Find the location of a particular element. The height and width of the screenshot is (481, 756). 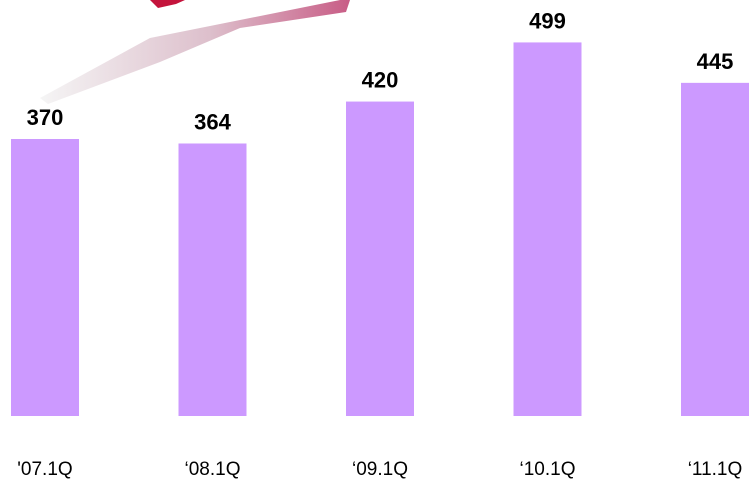

value-label-4: 499 is located at coordinates (547, 20).